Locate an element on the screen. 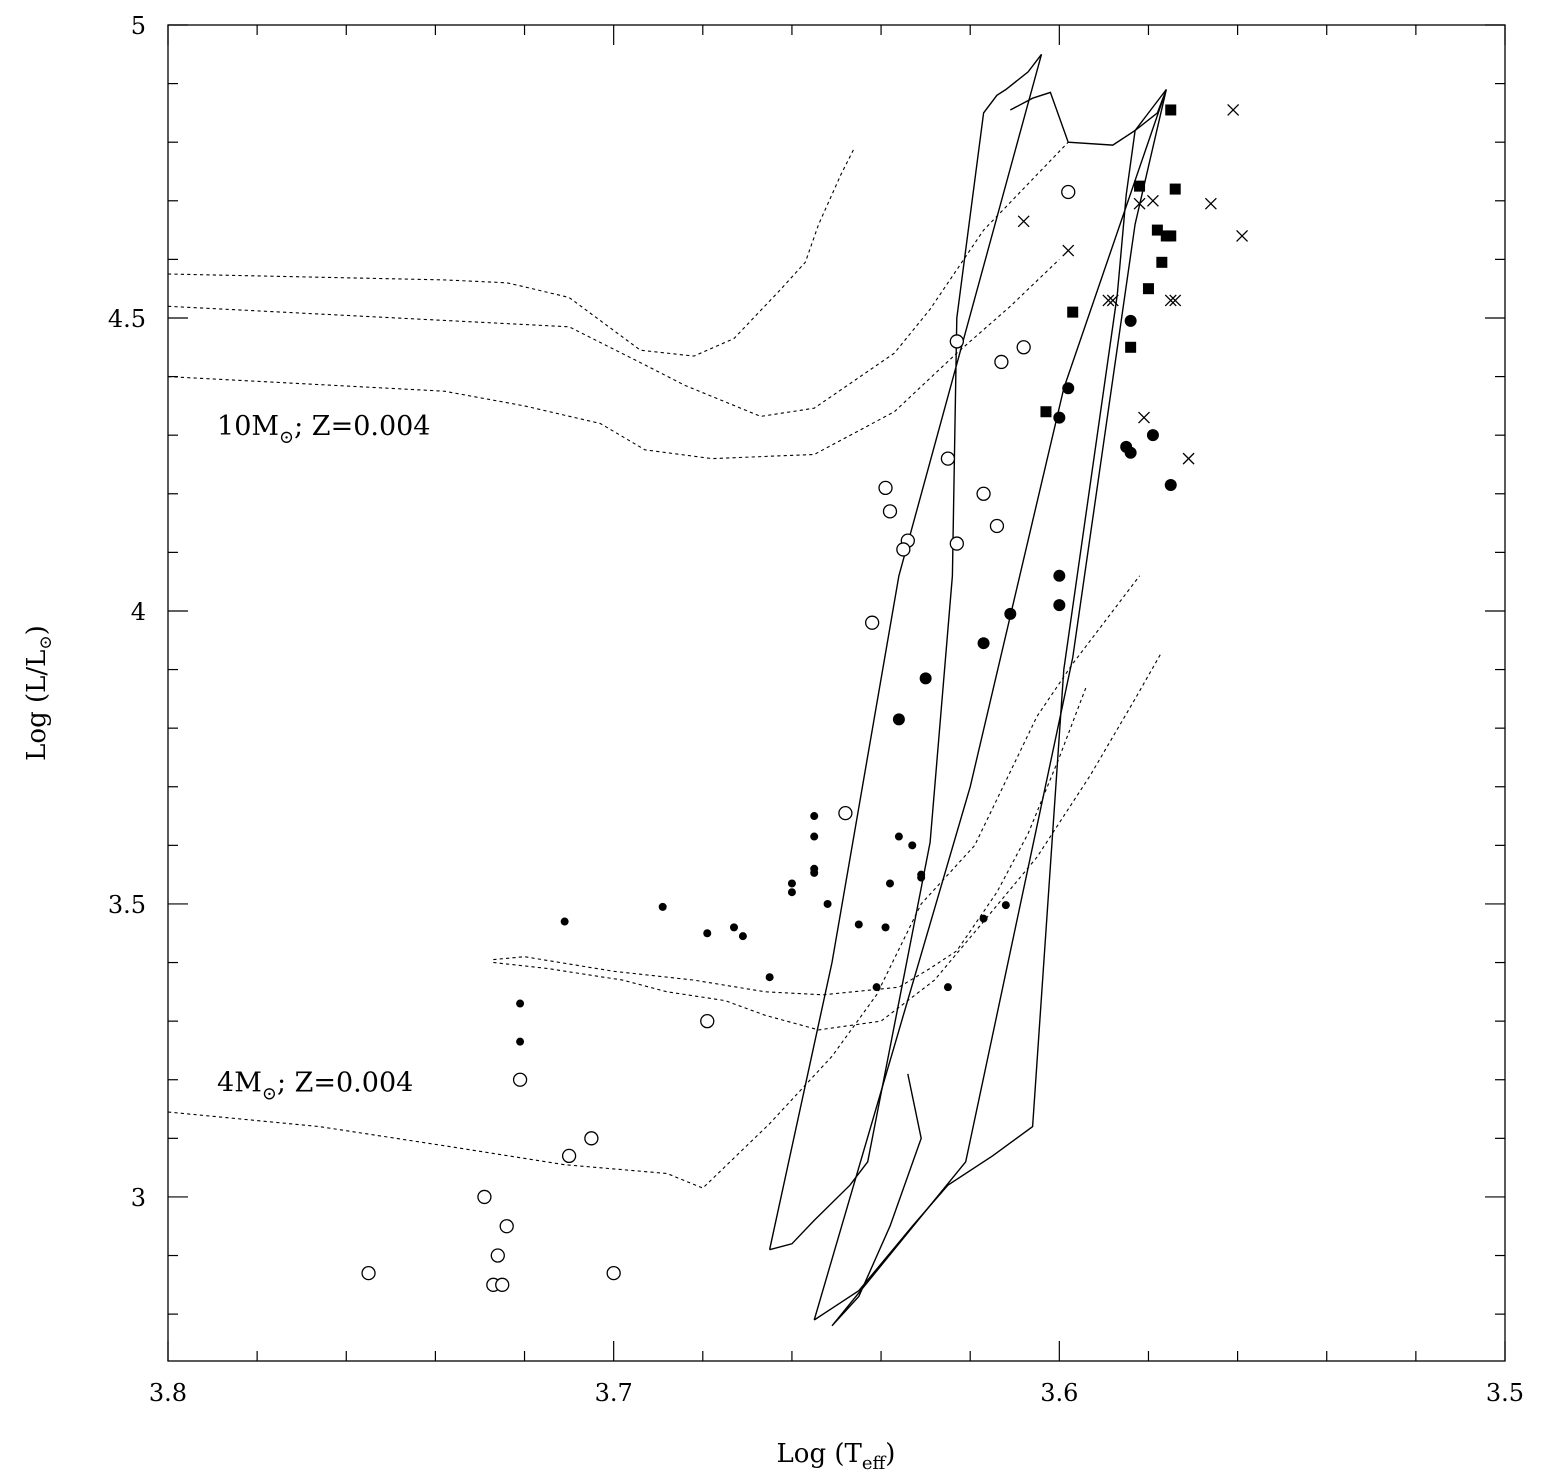 The width and height of the screenshot is (1542, 1483). annotation-4m: 4M⊙; Z=0.004 is located at coordinates (315, 1085).